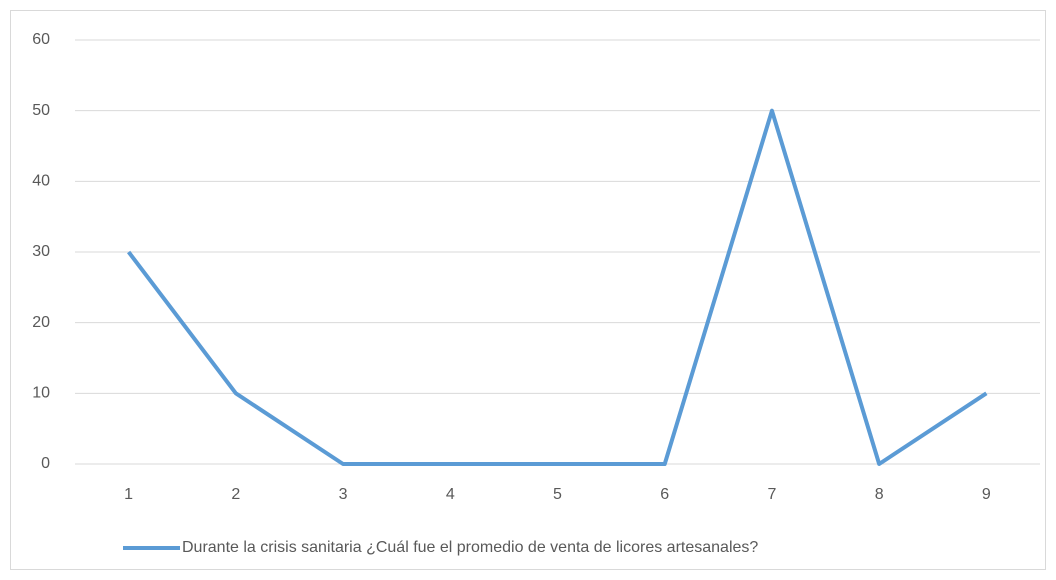 This screenshot has height=580, width=1056. I want to click on x-tick-label: 7, so click(771, 494).